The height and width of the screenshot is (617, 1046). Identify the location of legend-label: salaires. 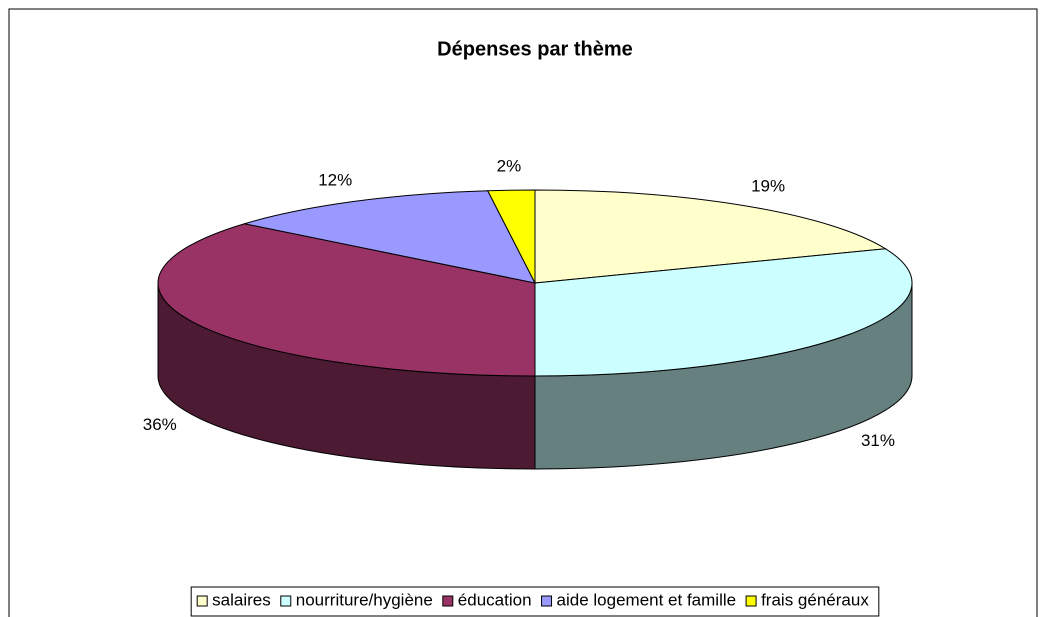
(241, 599).